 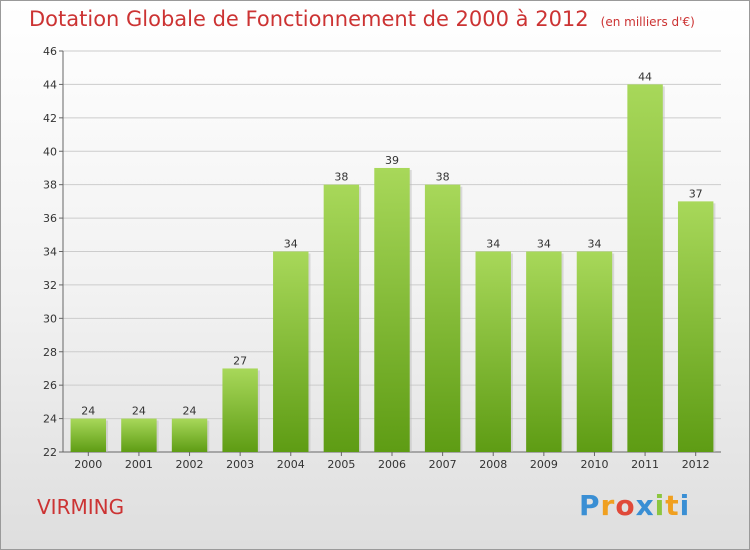 What do you see at coordinates (240, 464) in the screenshot?
I see `x-tick-label: 2003` at bounding box center [240, 464].